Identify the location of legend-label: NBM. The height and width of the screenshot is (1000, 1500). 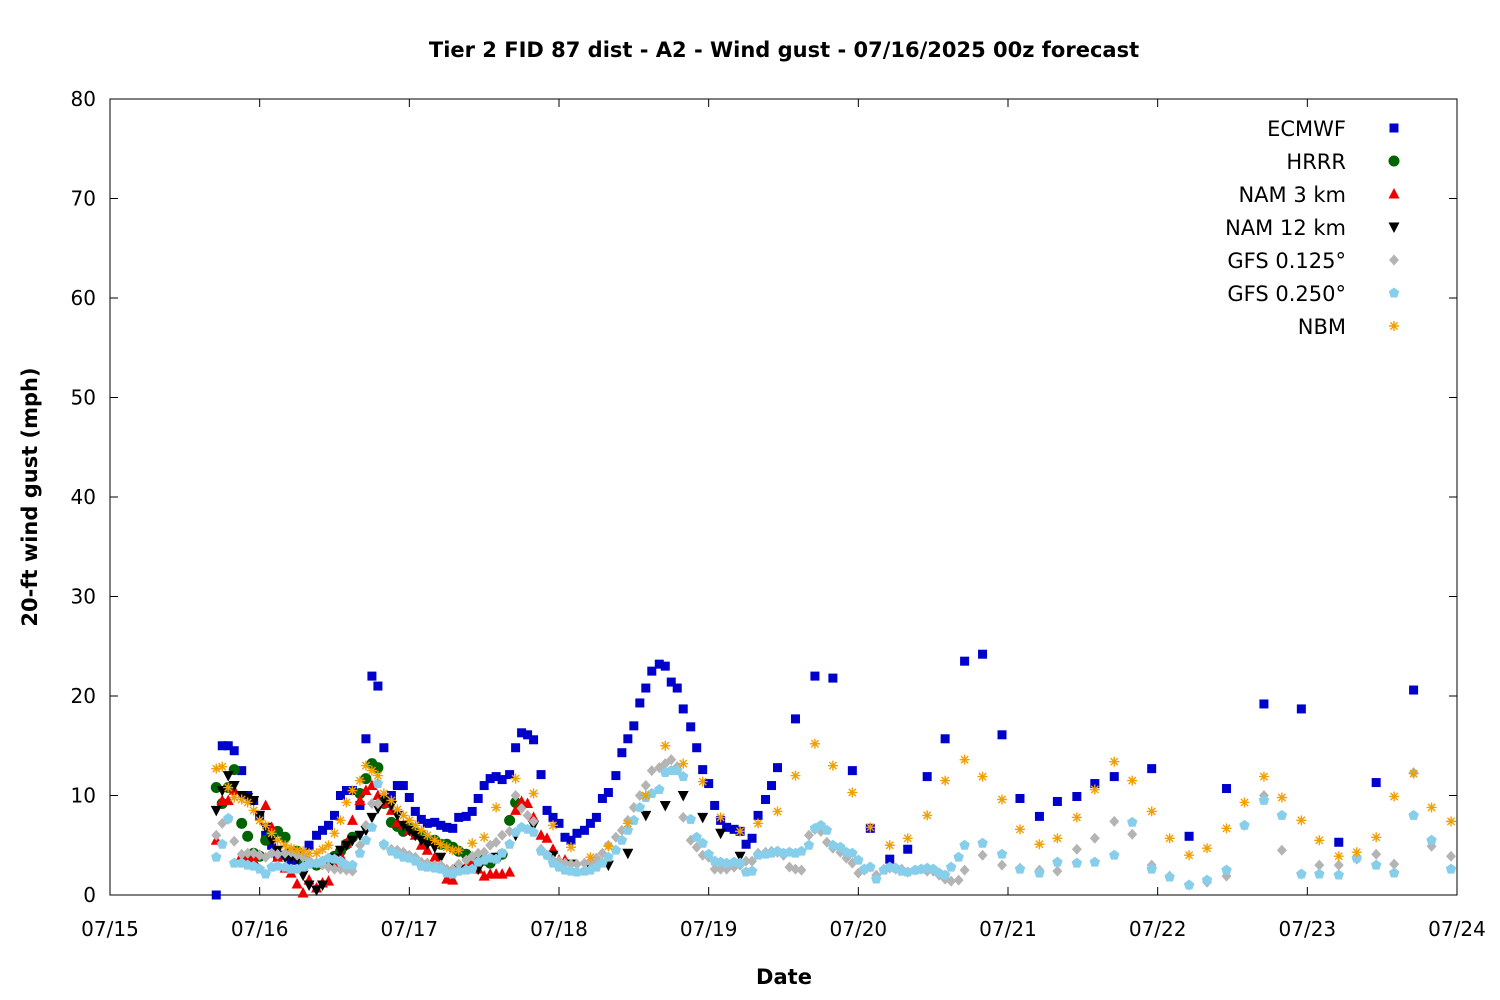
(1322, 327).